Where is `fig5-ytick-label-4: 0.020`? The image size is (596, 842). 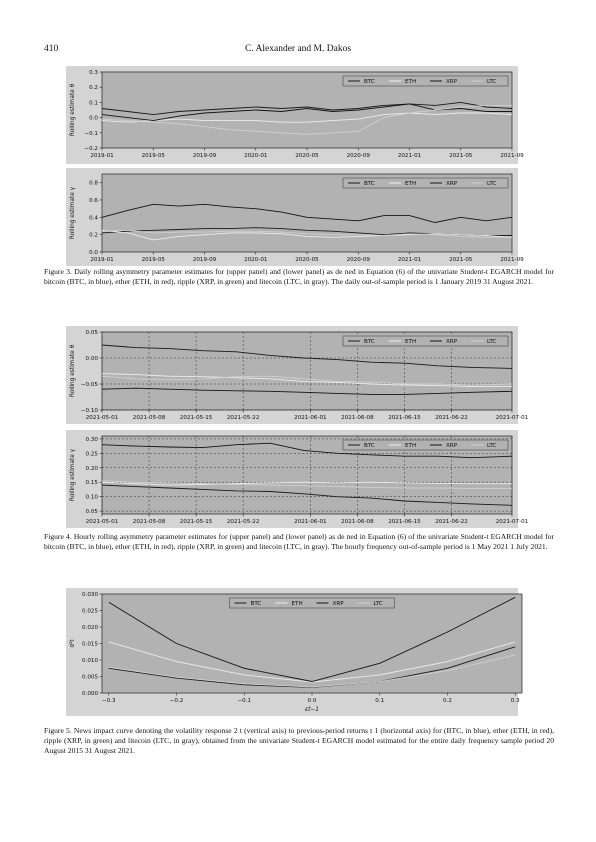
fig5-ytick-label-4: 0.020 is located at coordinates (90, 628).